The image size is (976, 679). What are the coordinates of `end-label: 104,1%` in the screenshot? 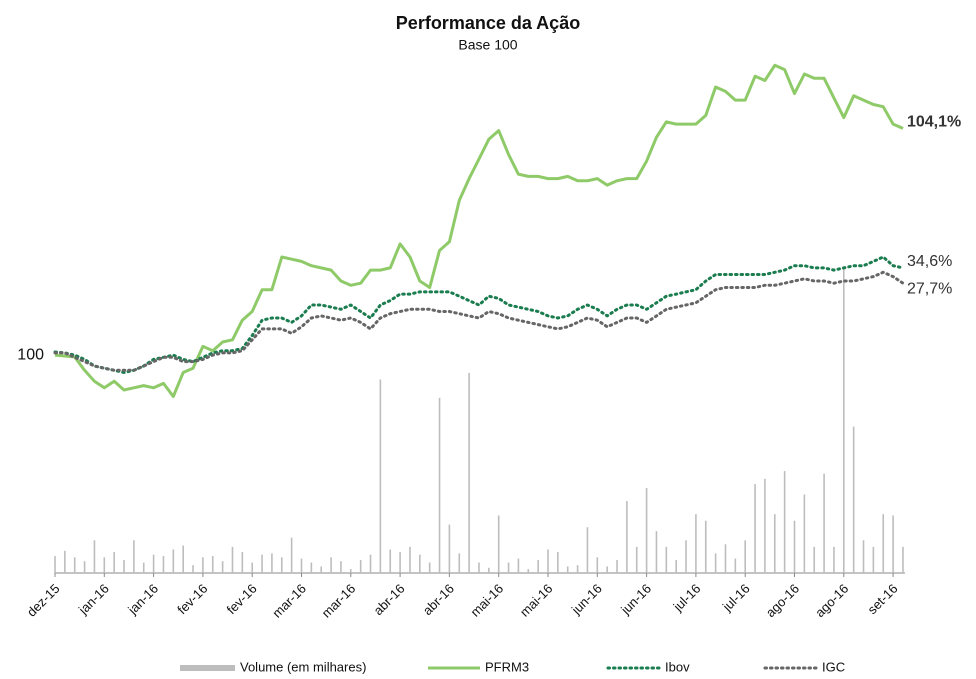 It's located at (934, 122).